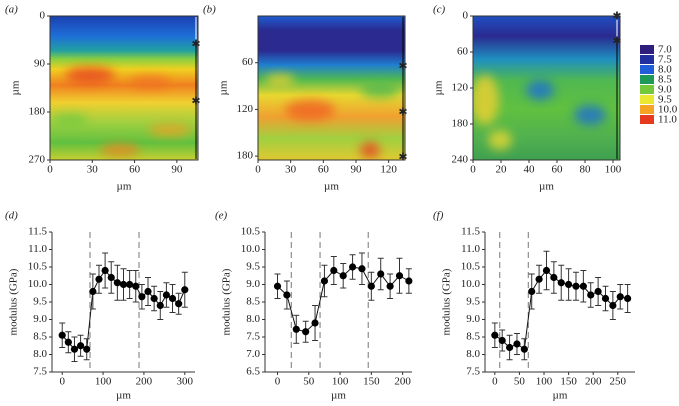 The width and height of the screenshot is (679, 406). I want to click on x-axis-label: µm, so click(331, 187).